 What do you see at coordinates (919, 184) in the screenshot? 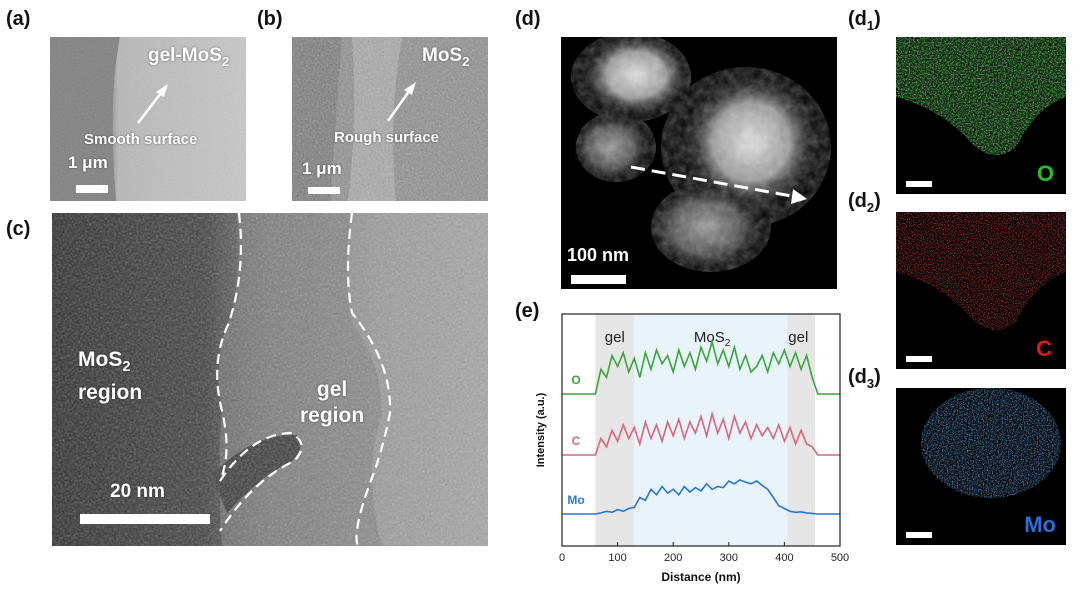
I see `scale-bar-d1` at bounding box center [919, 184].